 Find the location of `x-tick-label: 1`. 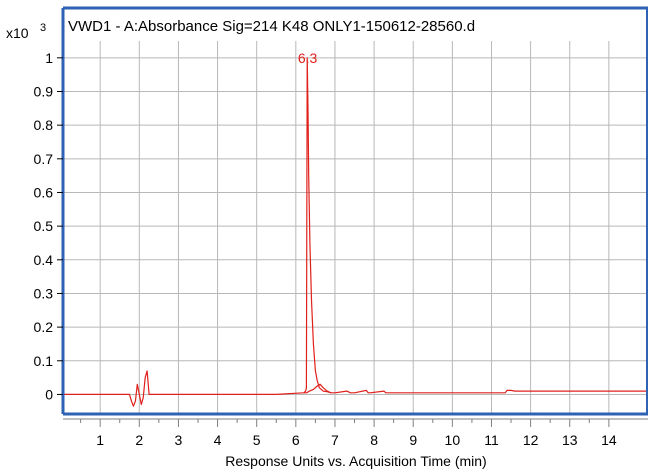

x-tick-label: 1 is located at coordinates (100, 440).